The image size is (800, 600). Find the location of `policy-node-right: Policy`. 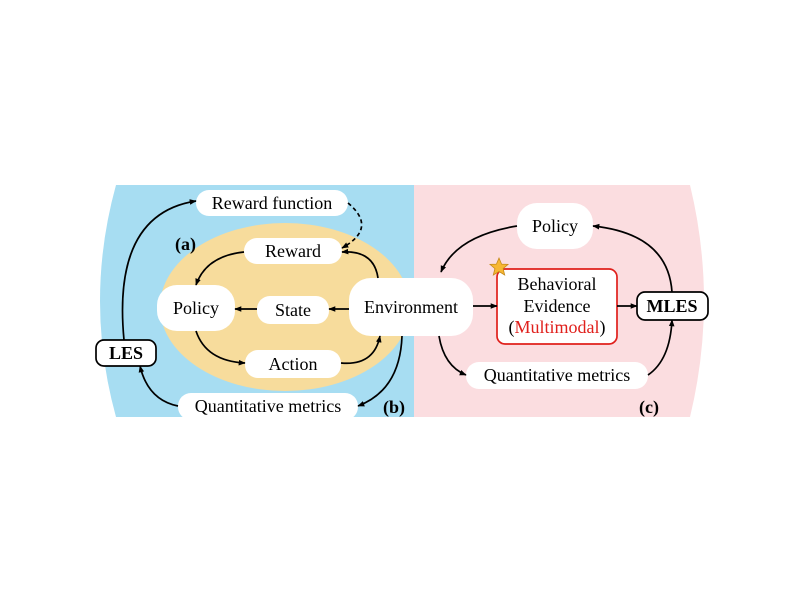

policy-node-right: Policy is located at coordinates (555, 226).